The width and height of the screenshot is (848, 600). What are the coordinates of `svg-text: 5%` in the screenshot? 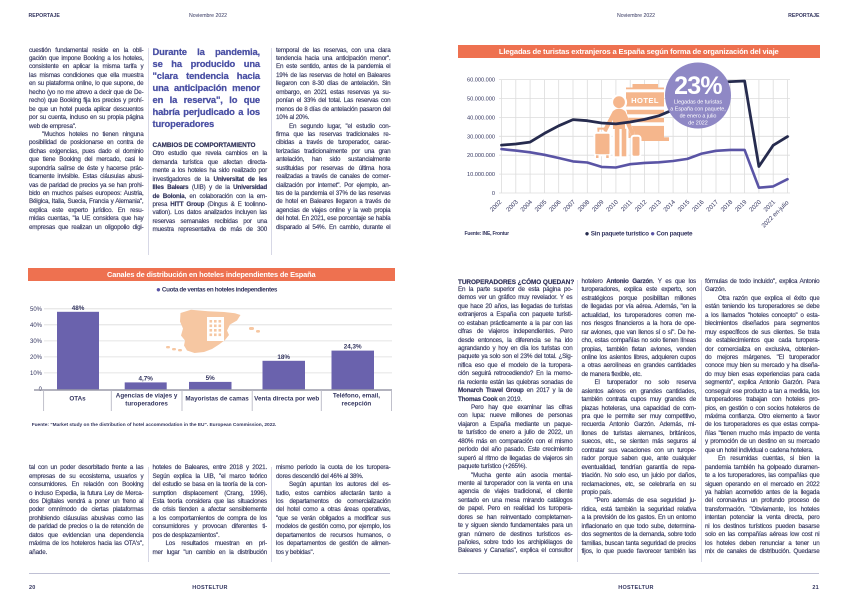 It's located at (211, 378).